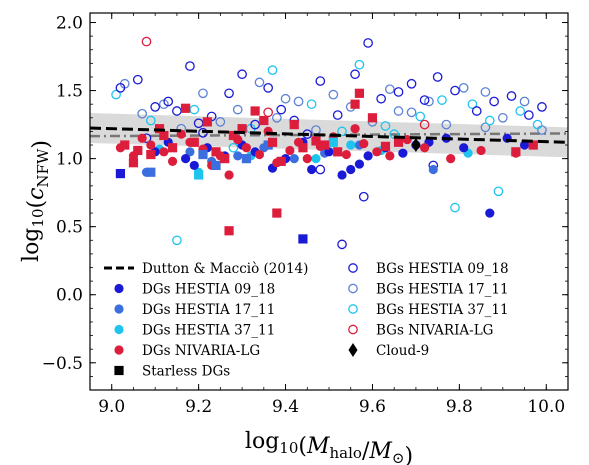  What do you see at coordinates (434, 331) in the screenshot?
I see `legend-label: BGs NIVARIA-LG` at bounding box center [434, 331].